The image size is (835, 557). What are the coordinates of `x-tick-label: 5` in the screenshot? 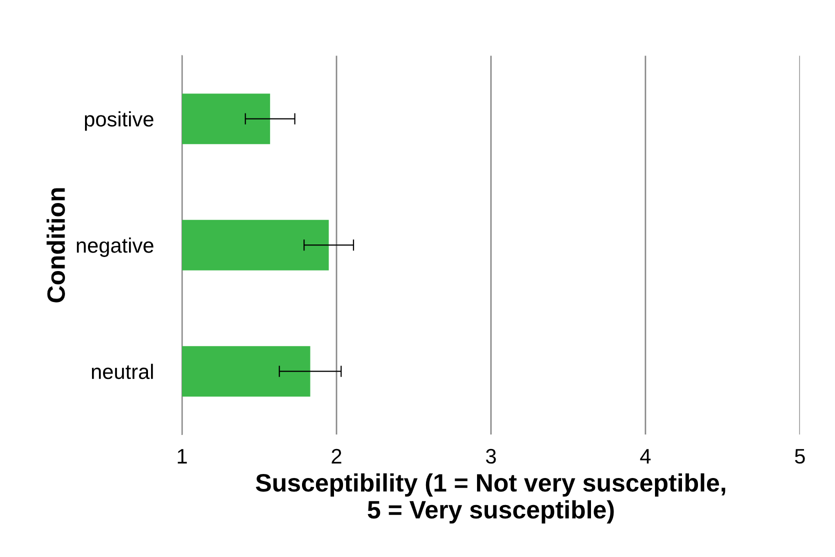 It's located at (799, 456).